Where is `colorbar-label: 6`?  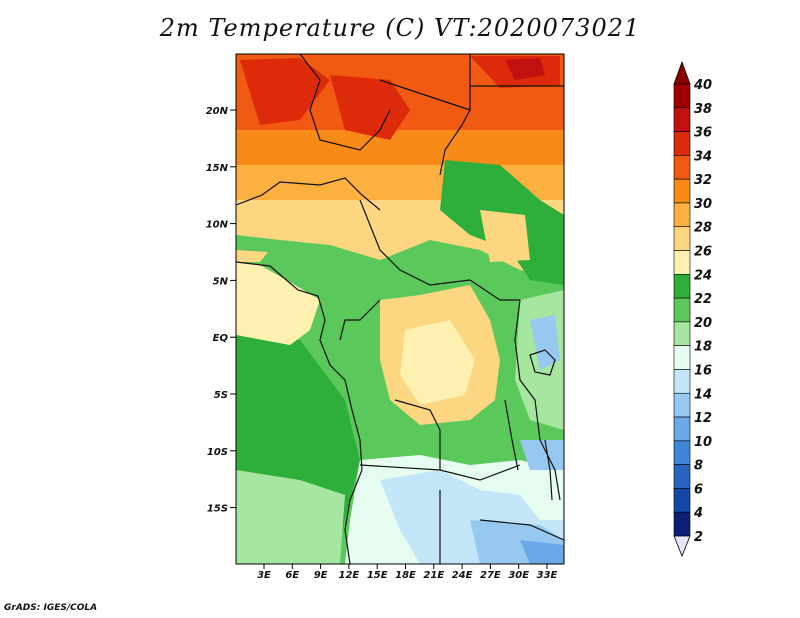
colorbar-label: 6 is located at coordinates (698, 489).